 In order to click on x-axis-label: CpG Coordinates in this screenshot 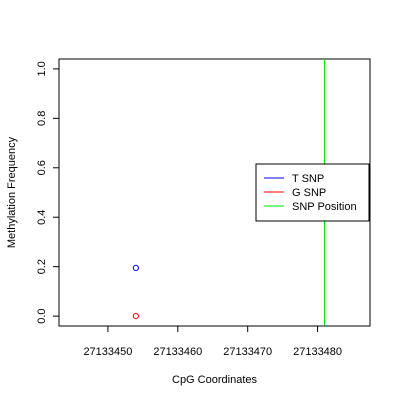, I will do `click(214, 380)`.